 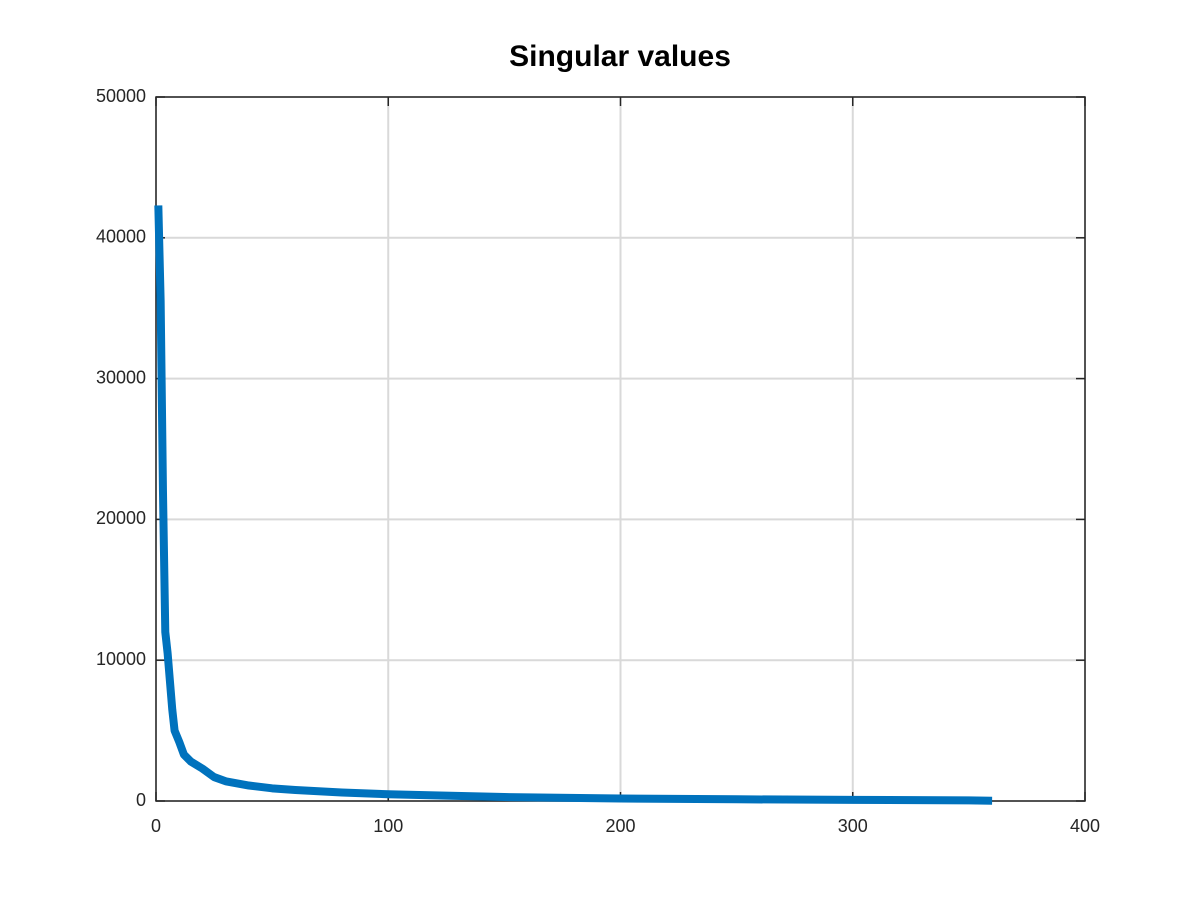 What do you see at coordinates (388, 826) in the screenshot?
I see `x-tick-label: 100` at bounding box center [388, 826].